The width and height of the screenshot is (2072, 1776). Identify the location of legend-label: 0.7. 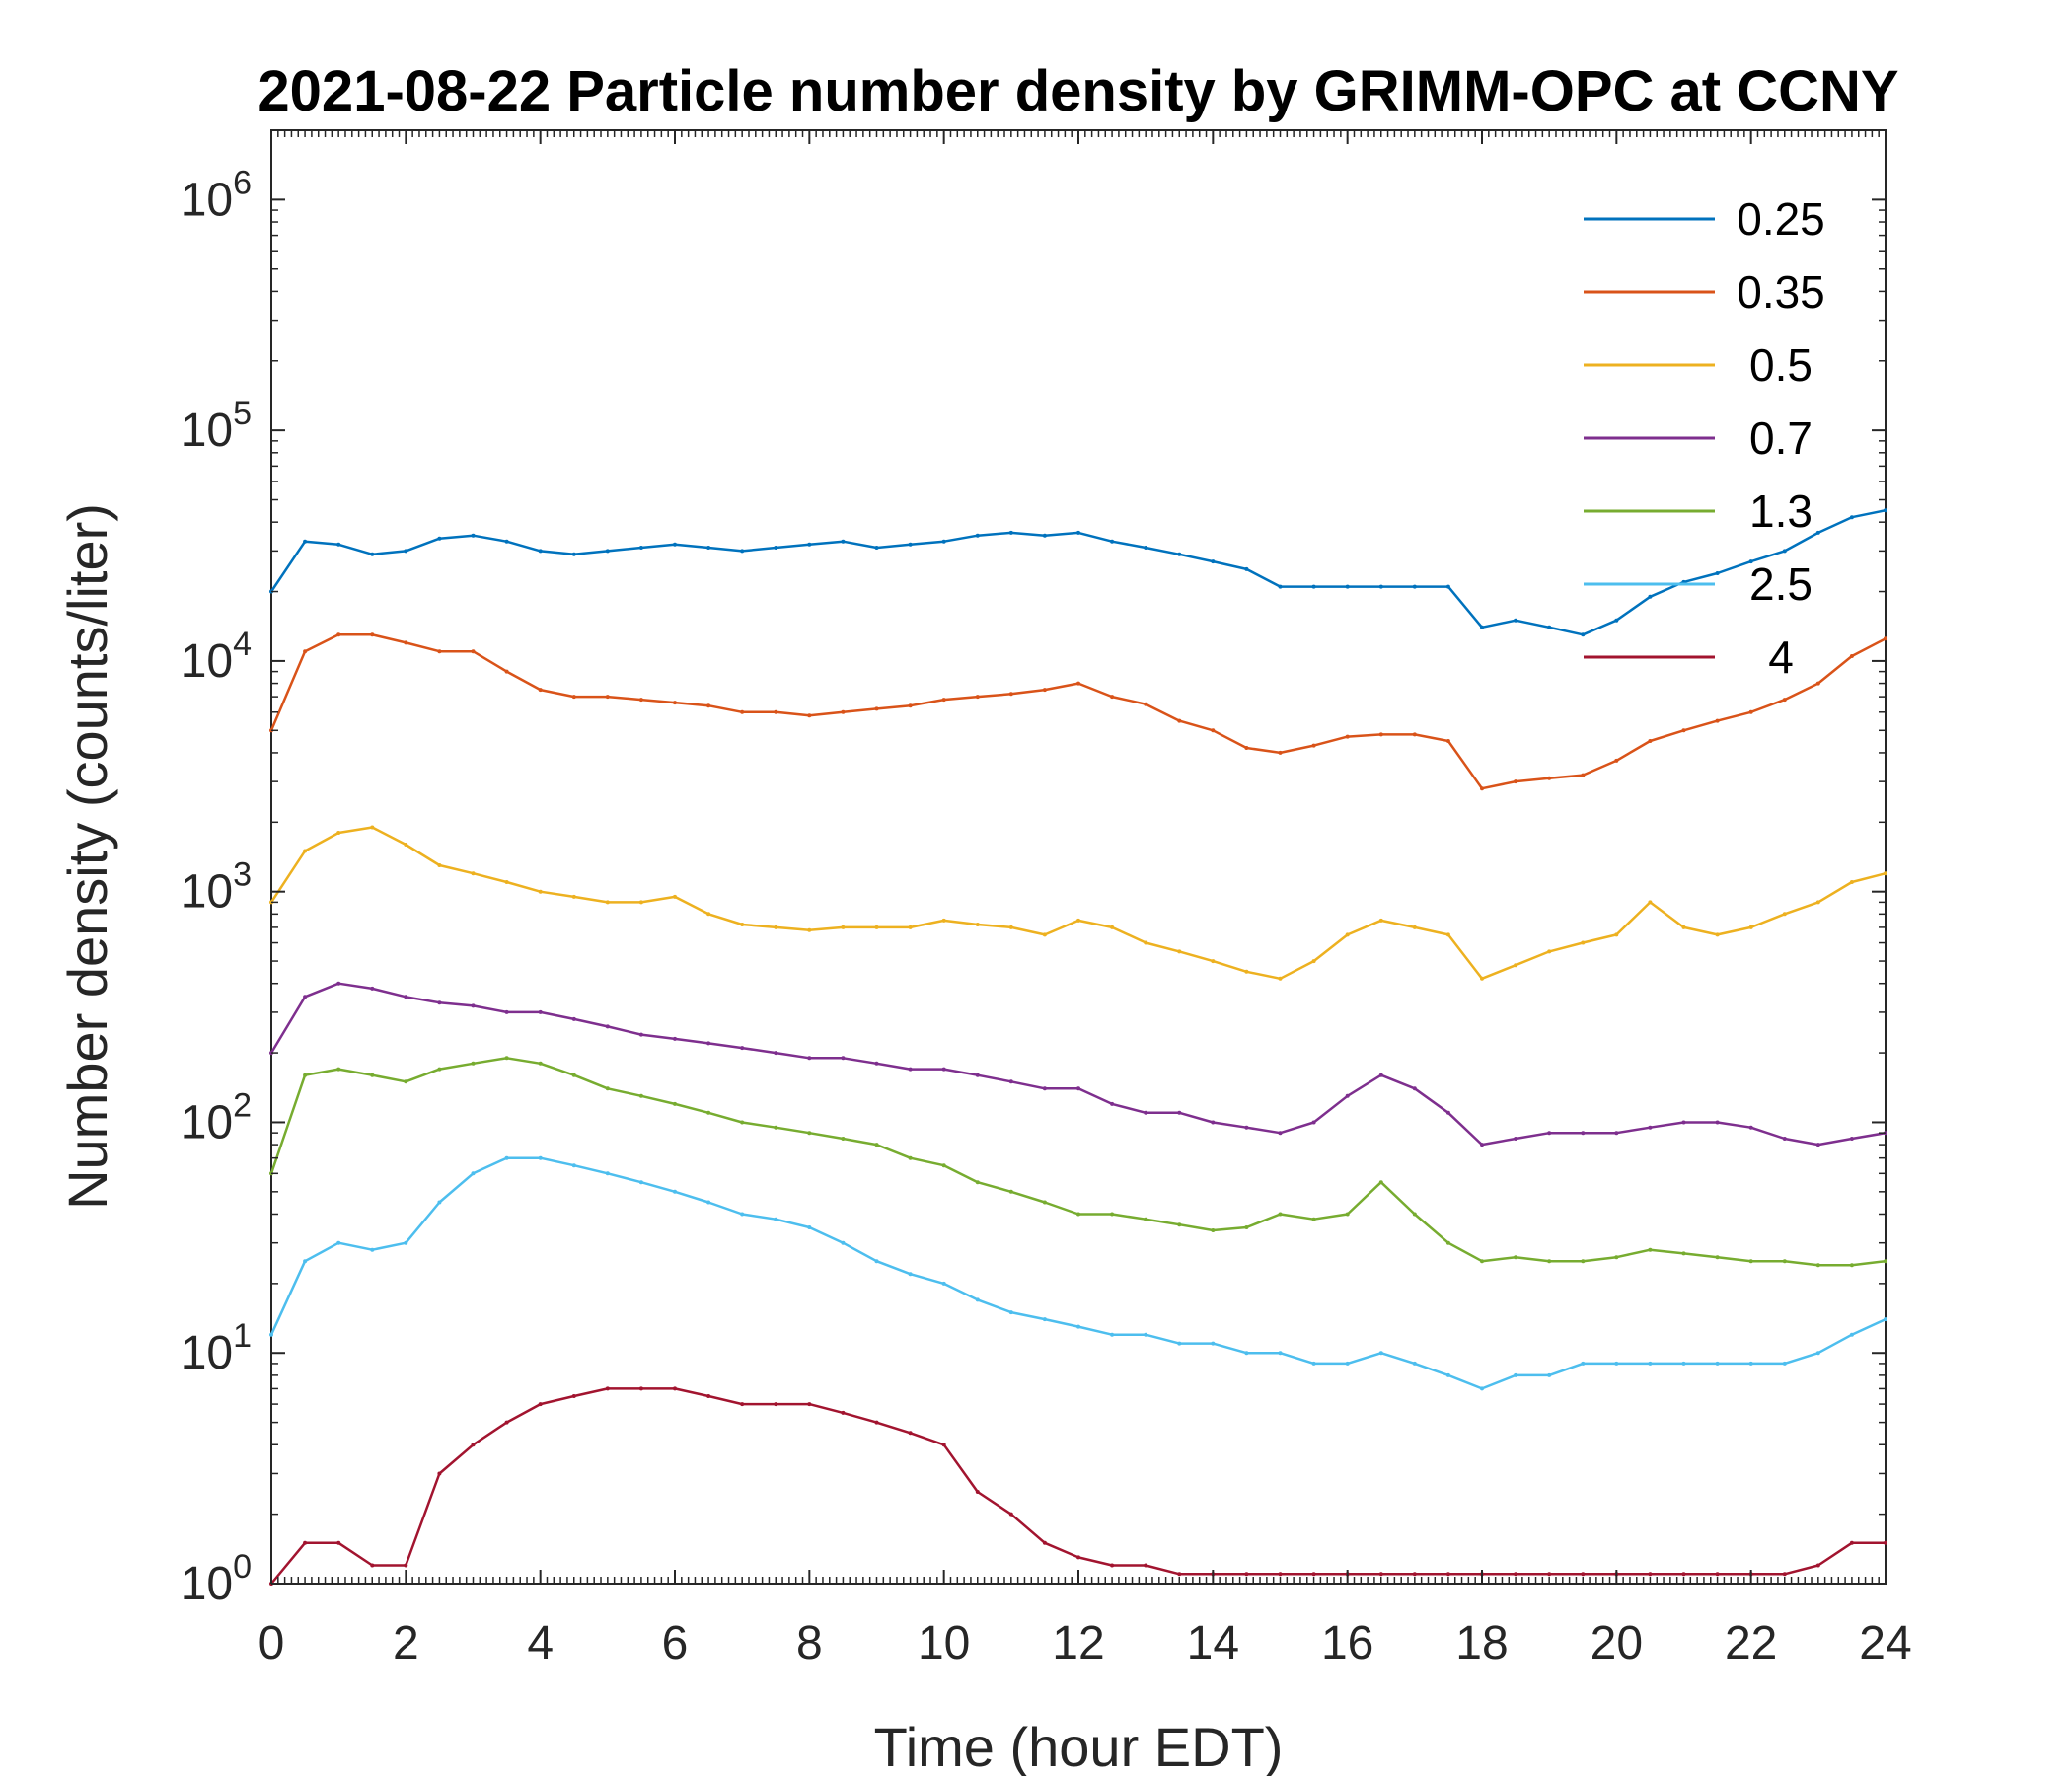
(1781, 438).